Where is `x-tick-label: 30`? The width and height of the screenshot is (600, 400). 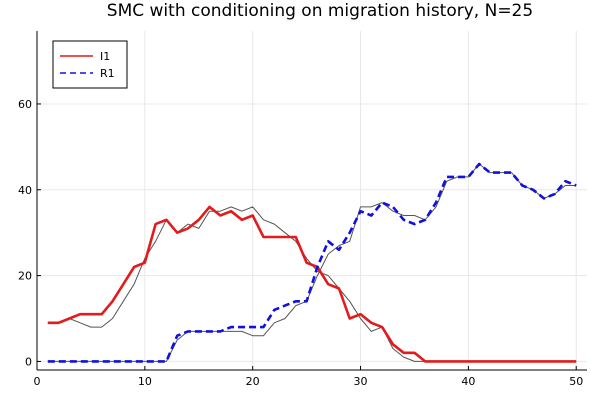 x-tick-label: 30 is located at coordinates (361, 381).